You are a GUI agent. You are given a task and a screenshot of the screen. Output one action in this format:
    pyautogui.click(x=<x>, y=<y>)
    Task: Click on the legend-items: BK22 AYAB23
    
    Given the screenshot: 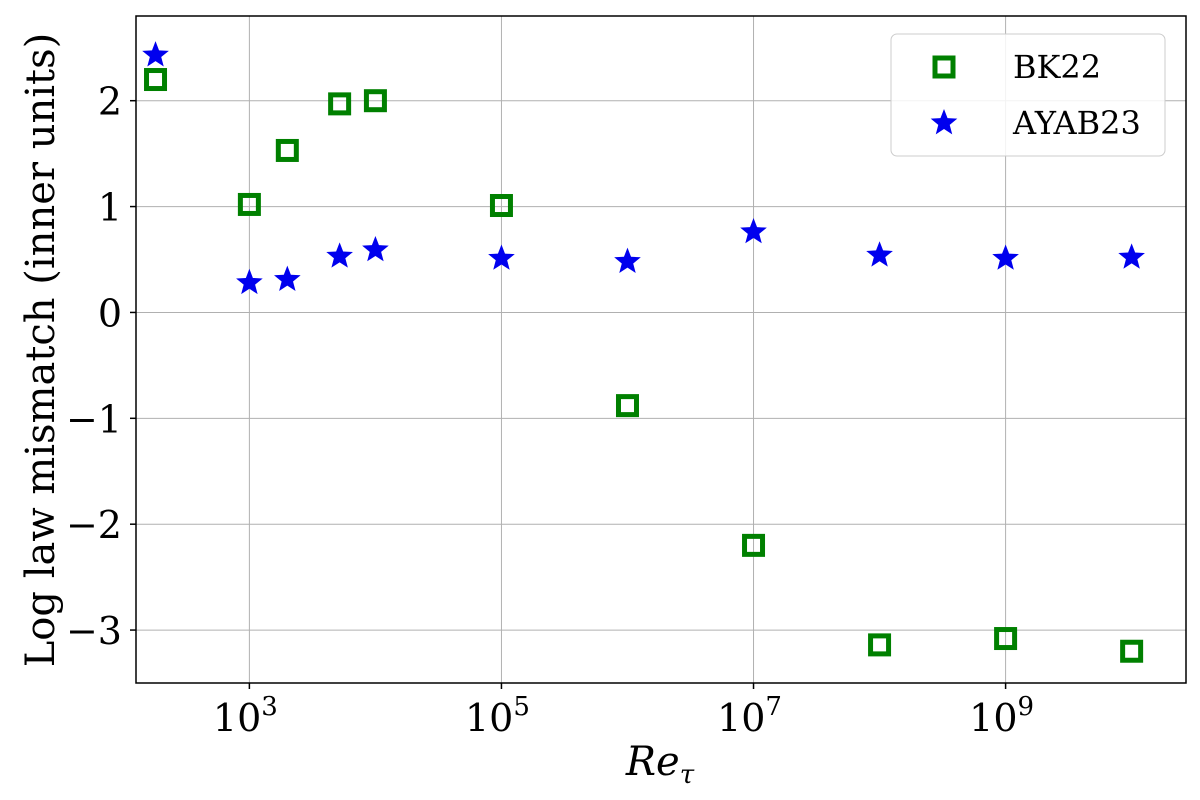 What is the action you would take?
    pyautogui.click(x=1035, y=95)
    